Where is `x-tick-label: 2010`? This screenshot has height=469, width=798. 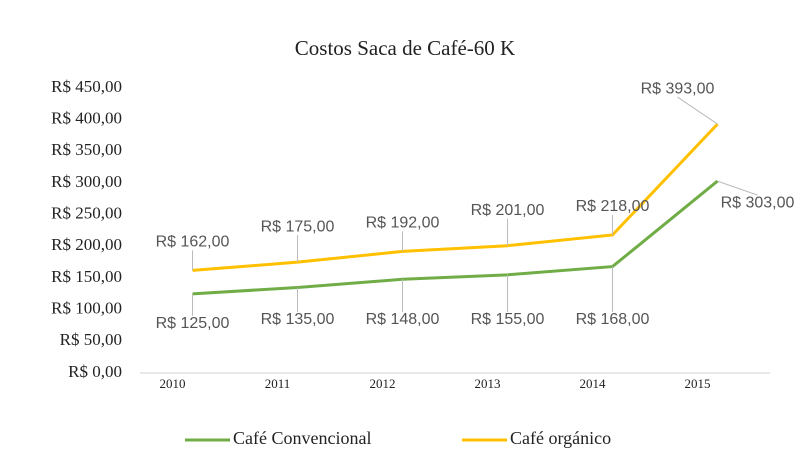
x-tick-label: 2010 is located at coordinates (173, 383).